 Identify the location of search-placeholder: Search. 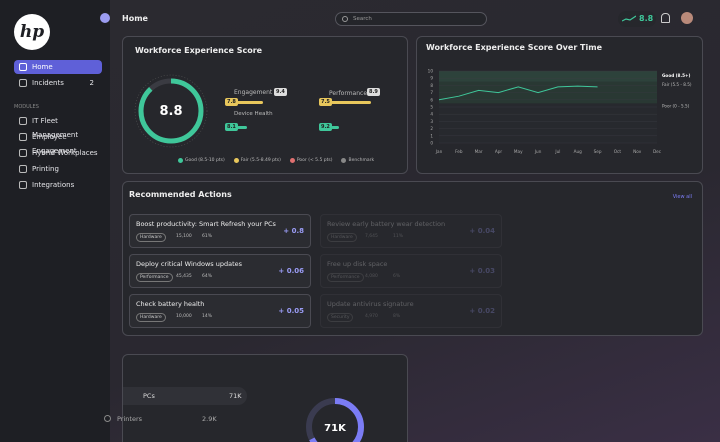
(362, 19).